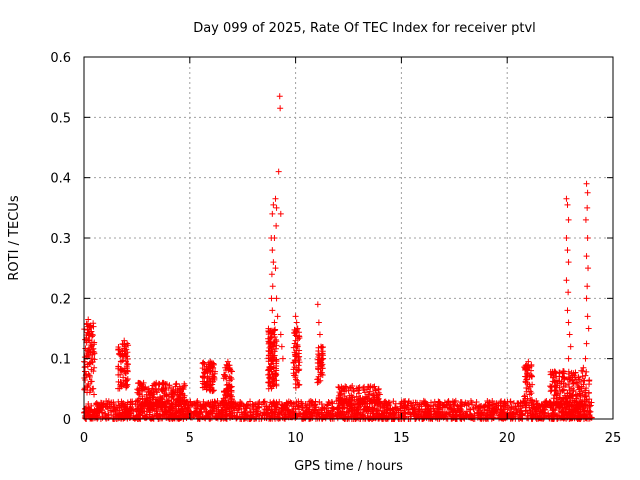 The image size is (640, 480). I want to click on y-tick-label: 0.2, so click(60, 299).